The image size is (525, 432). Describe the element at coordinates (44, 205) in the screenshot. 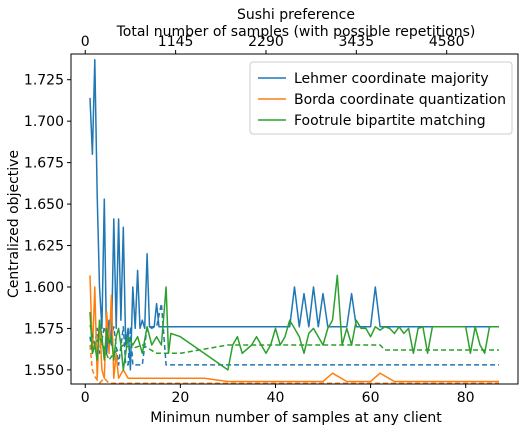

I see `y-tick-label: 1.650` at that location.